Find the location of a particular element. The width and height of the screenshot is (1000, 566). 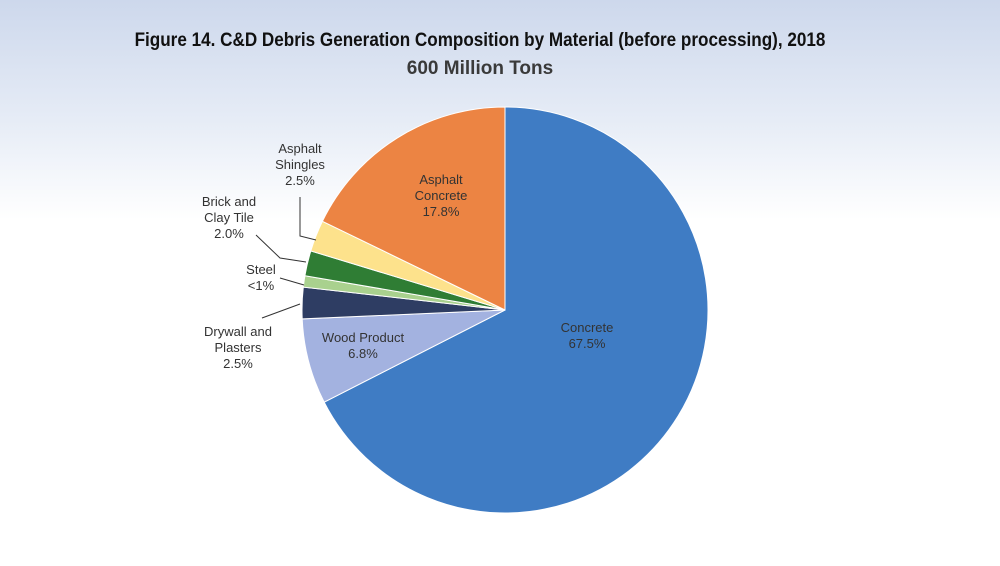

slice-label: Wood Product 6.8% is located at coordinates (363, 346).